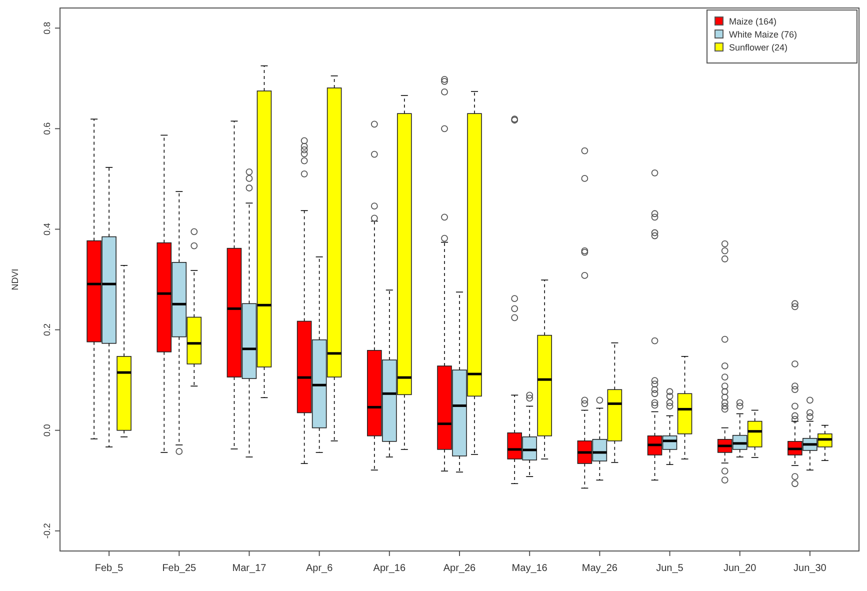  Describe the element at coordinates (753, 21) in the screenshot. I see `legend-label: Maize (164)` at that location.